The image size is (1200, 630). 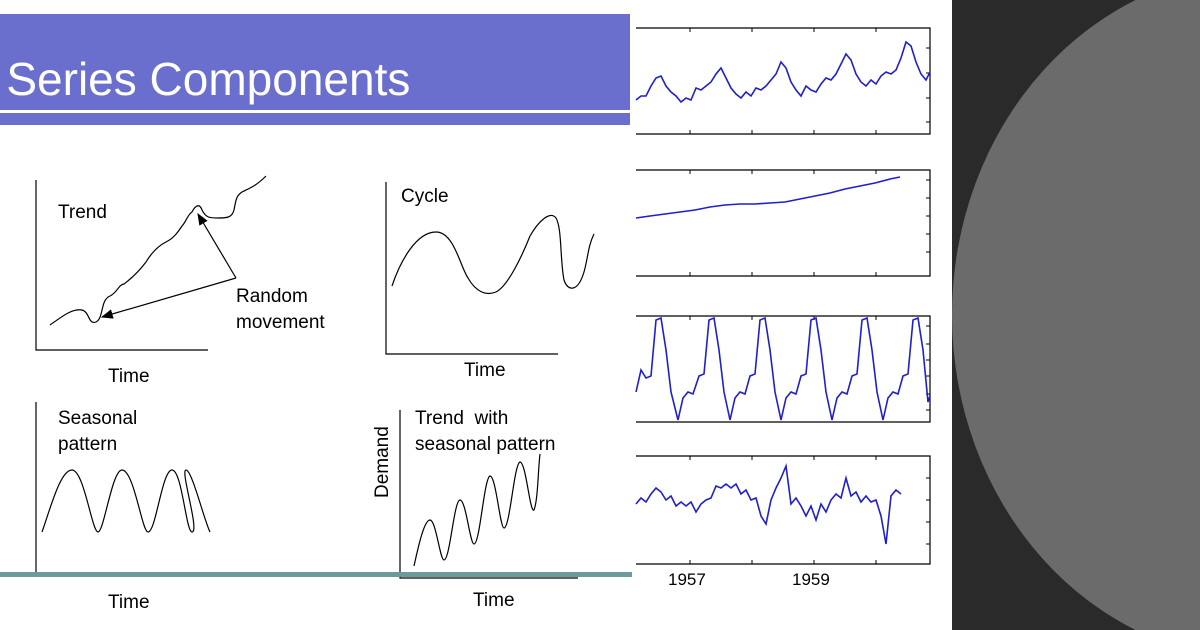 I want to click on slide-title: e Series Components, so click(x=205, y=79).